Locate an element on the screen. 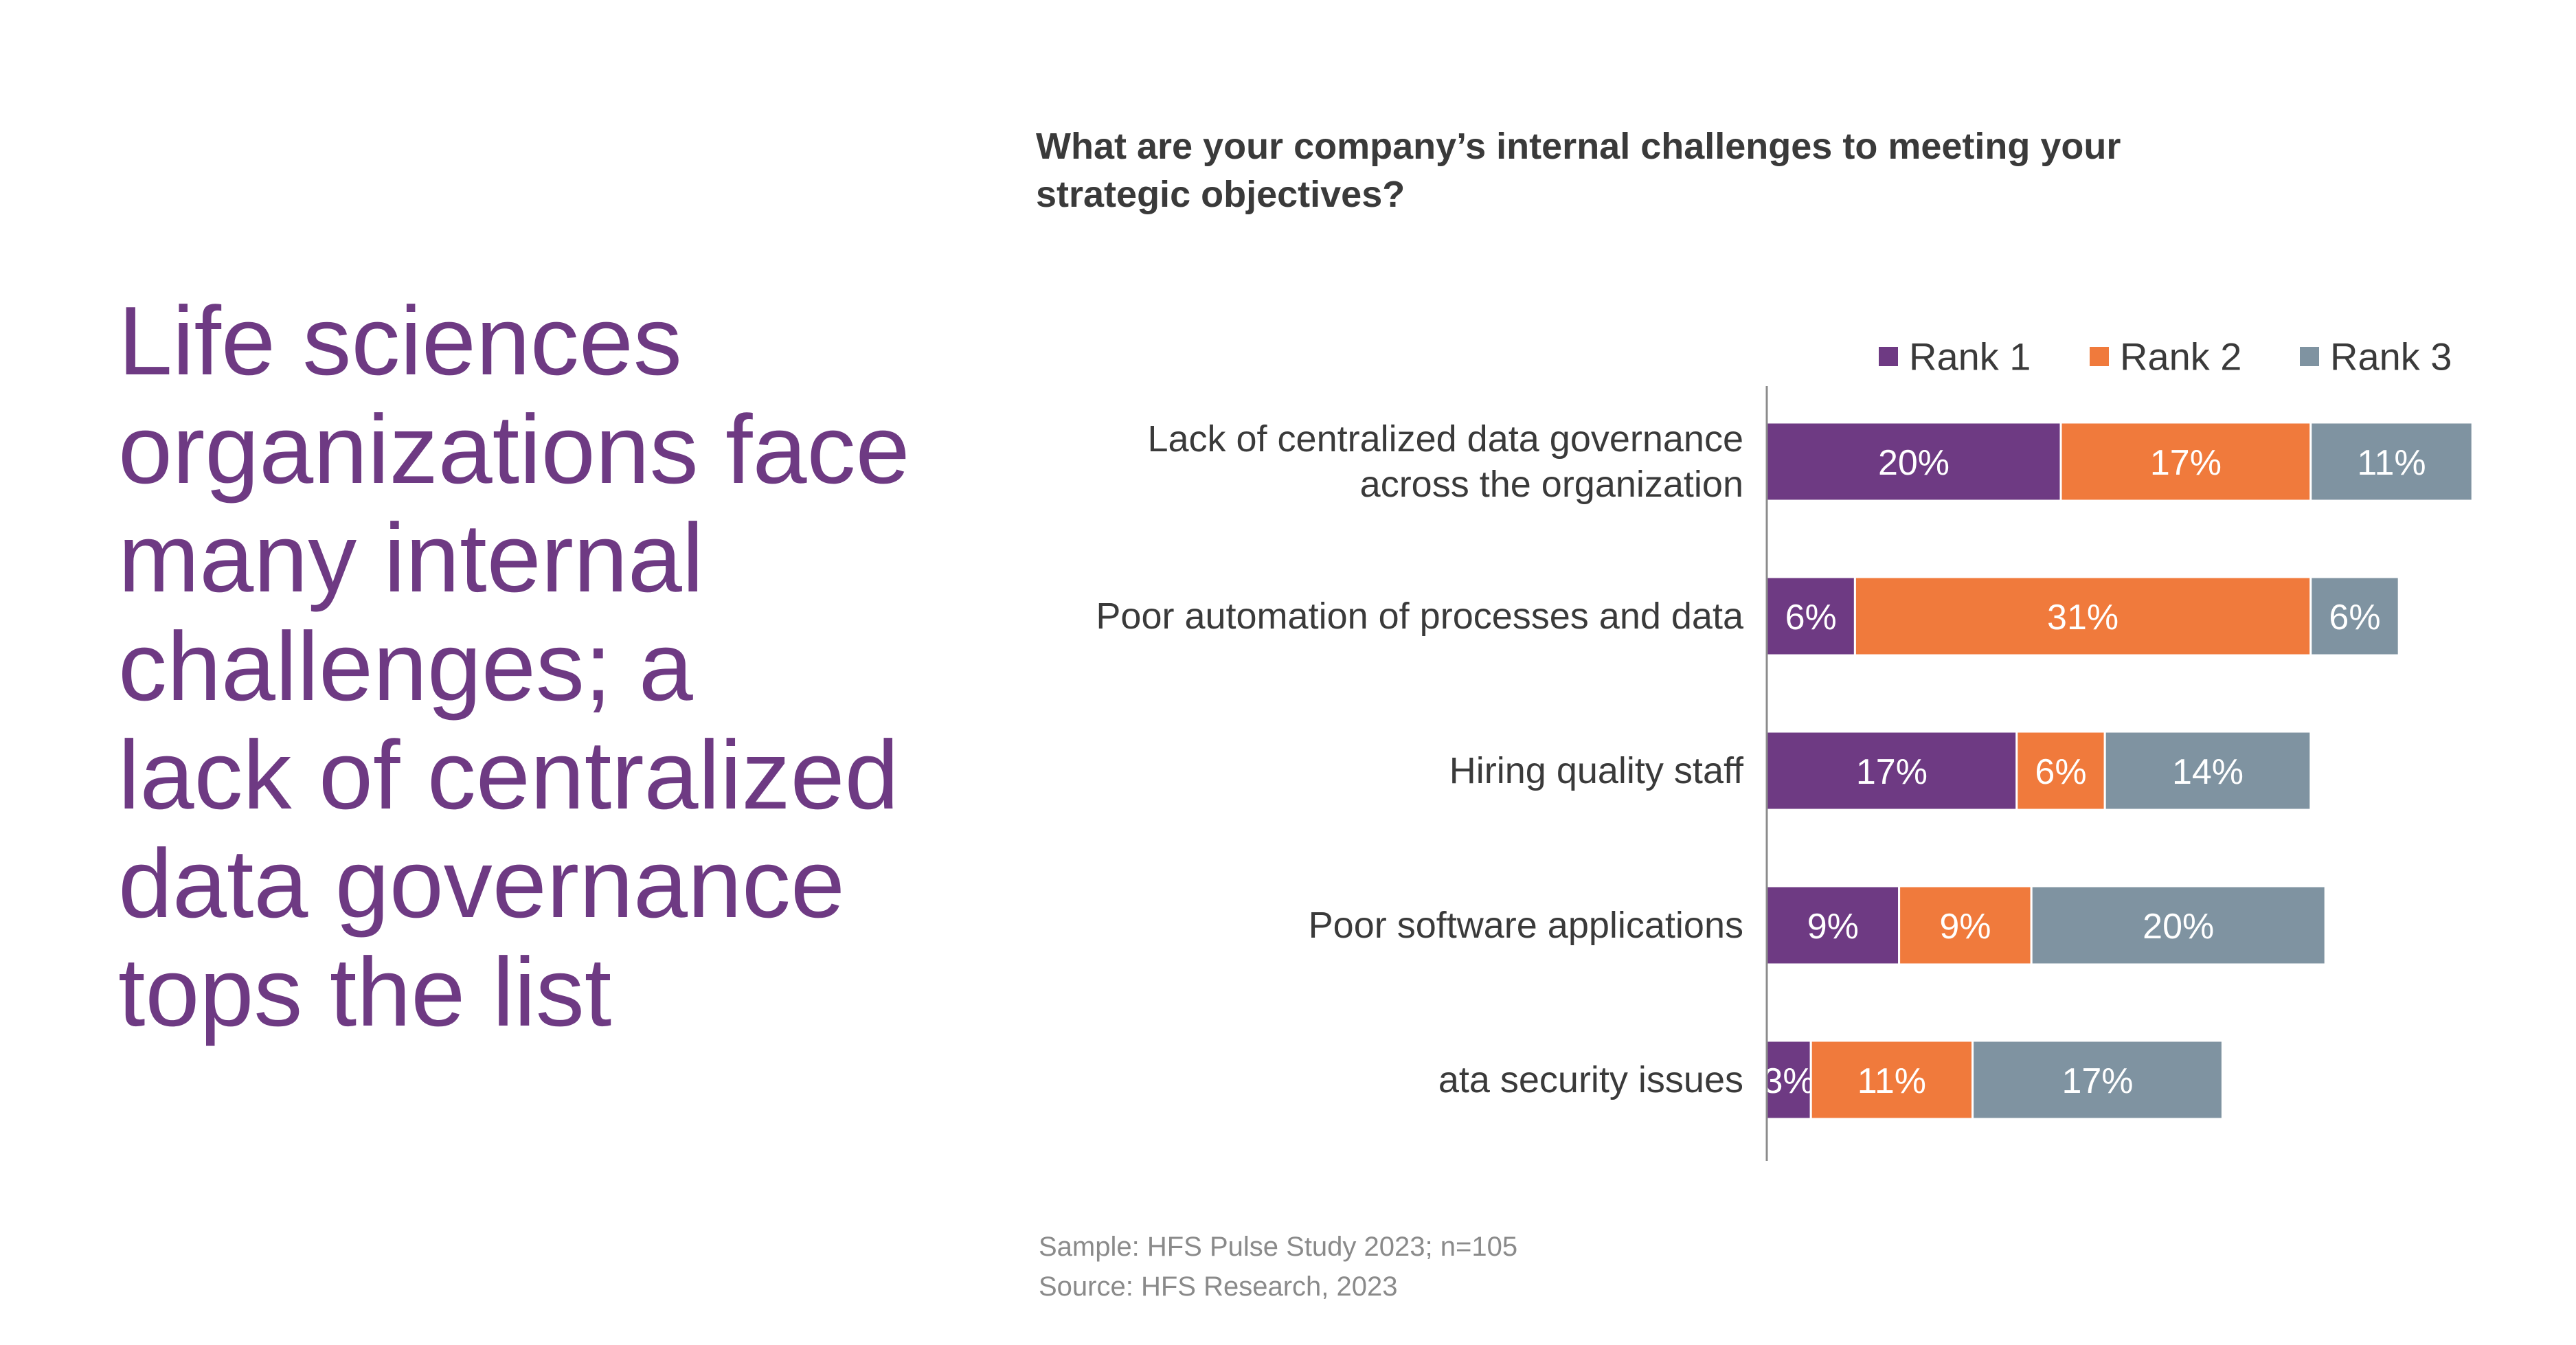 This screenshot has height=1345, width=2576. legend-label: Rank 2 is located at coordinates (2180, 356).